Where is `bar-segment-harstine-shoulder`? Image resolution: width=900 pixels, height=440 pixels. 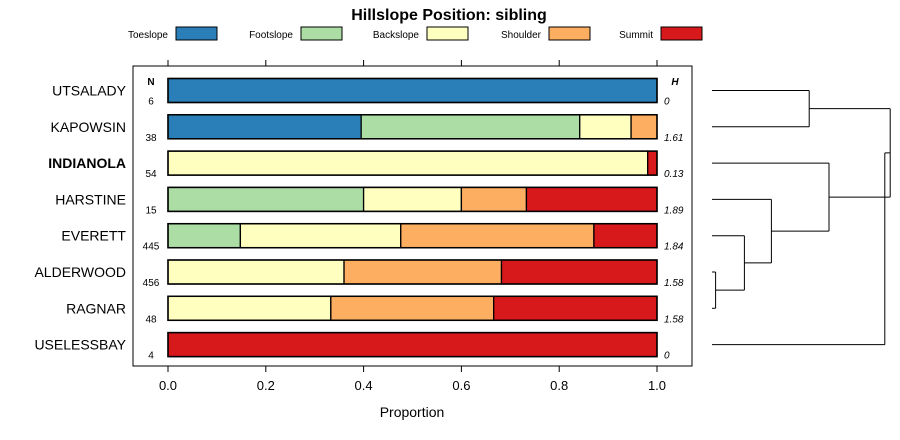
bar-segment-harstine-shoulder is located at coordinates (494, 199).